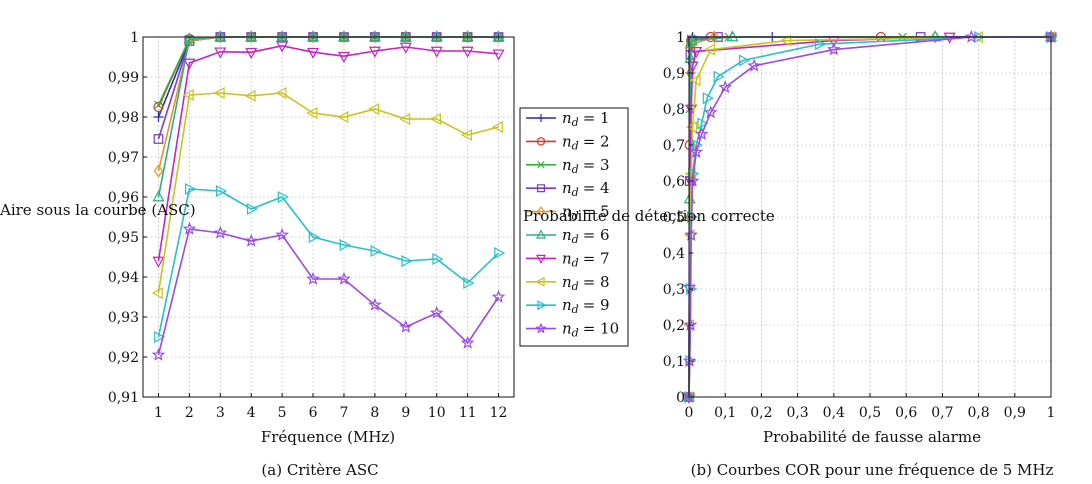 The width and height of the screenshot is (1092, 484). I want to click on x-tick-label: 0,5, so click(870, 413).